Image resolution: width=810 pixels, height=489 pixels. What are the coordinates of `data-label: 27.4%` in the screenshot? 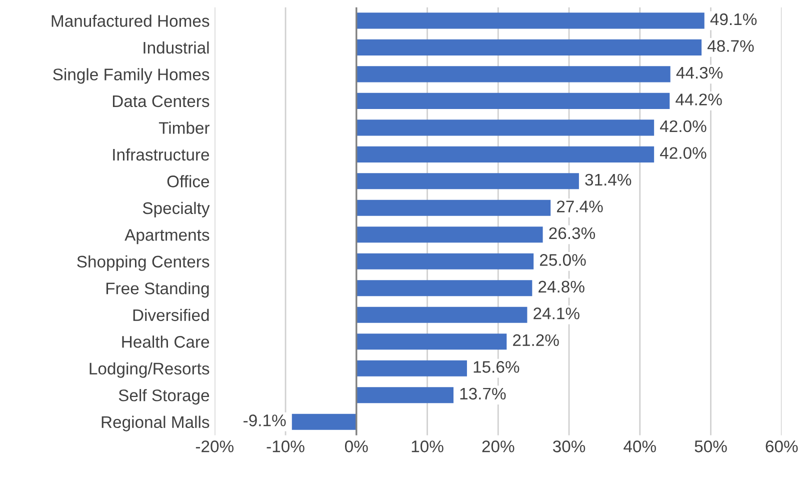 It's located at (579, 206).